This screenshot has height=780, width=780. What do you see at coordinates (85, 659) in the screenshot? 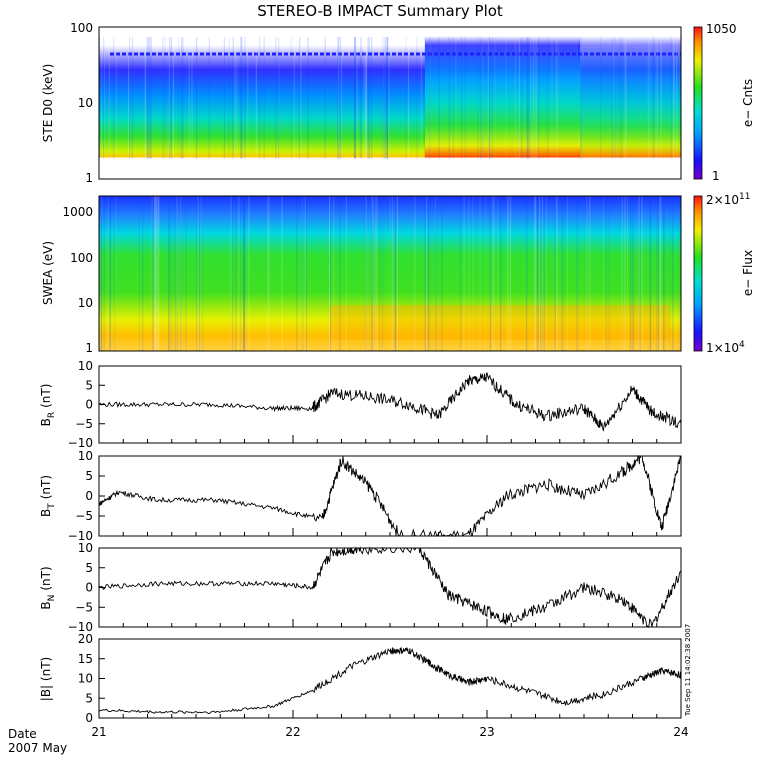
I see `bmag-ytick-label: 15` at bounding box center [85, 659].